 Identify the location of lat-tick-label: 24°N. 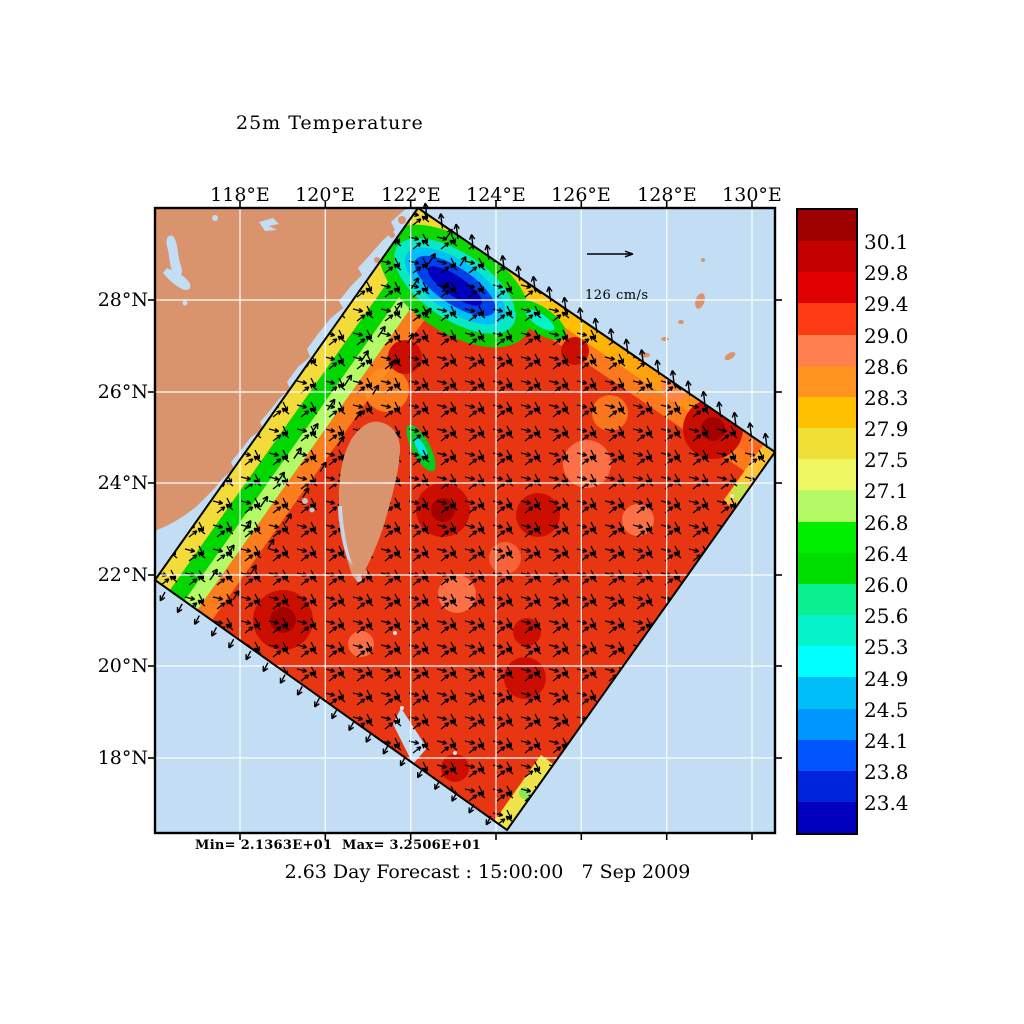
(122, 483).